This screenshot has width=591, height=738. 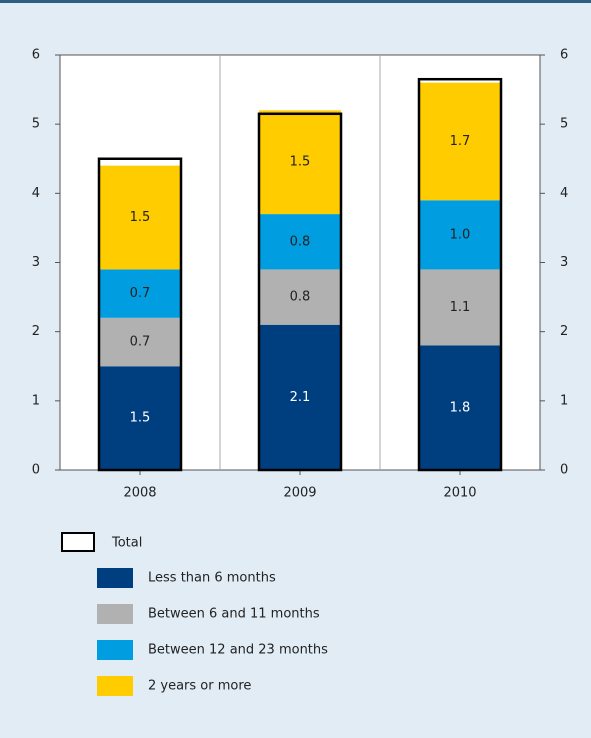 What do you see at coordinates (564, 124) in the screenshot?
I see `y2-tick-label: 5` at bounding box center [564, 124].